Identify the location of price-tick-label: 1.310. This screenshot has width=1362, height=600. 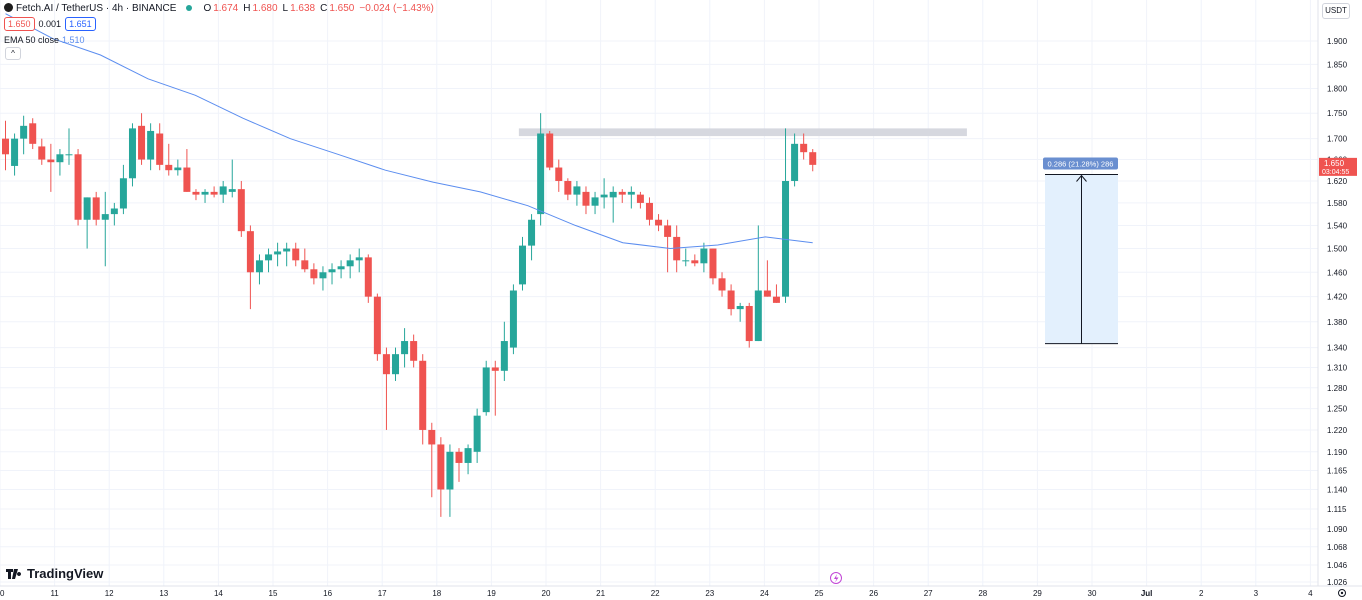
(1337, 367).